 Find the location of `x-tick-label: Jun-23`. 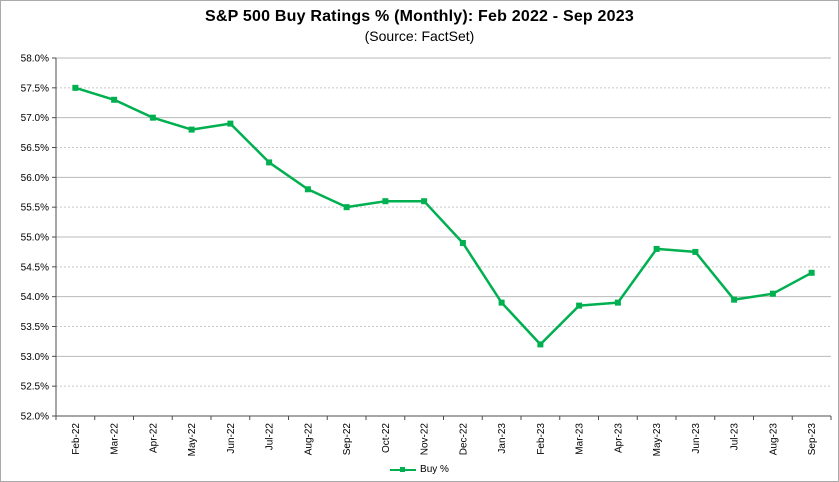

x-tick-label: Jun-23 is located at coordinates (696, 438).